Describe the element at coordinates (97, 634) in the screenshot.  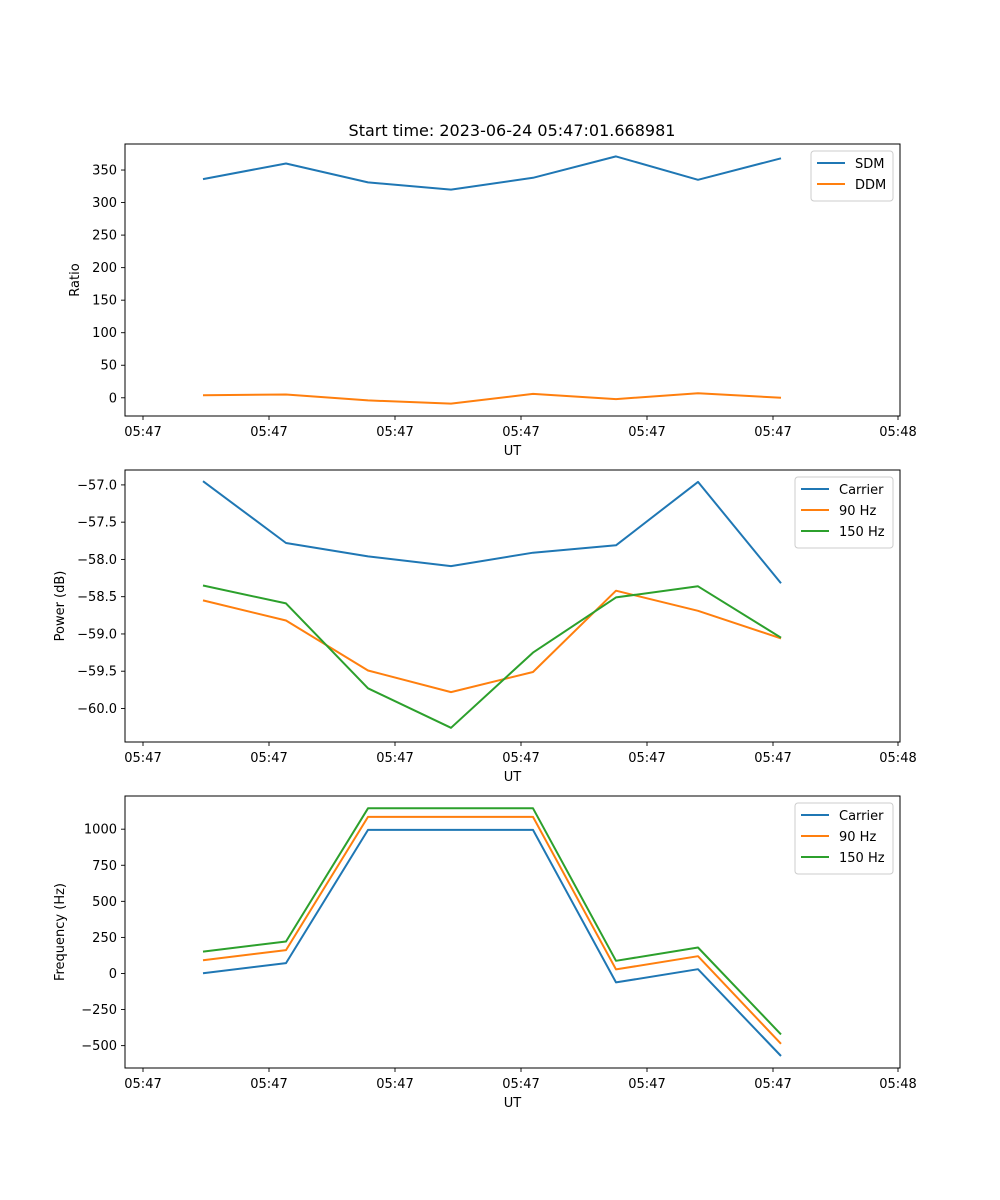
I see `y-tick-label: −59.0` at that location.